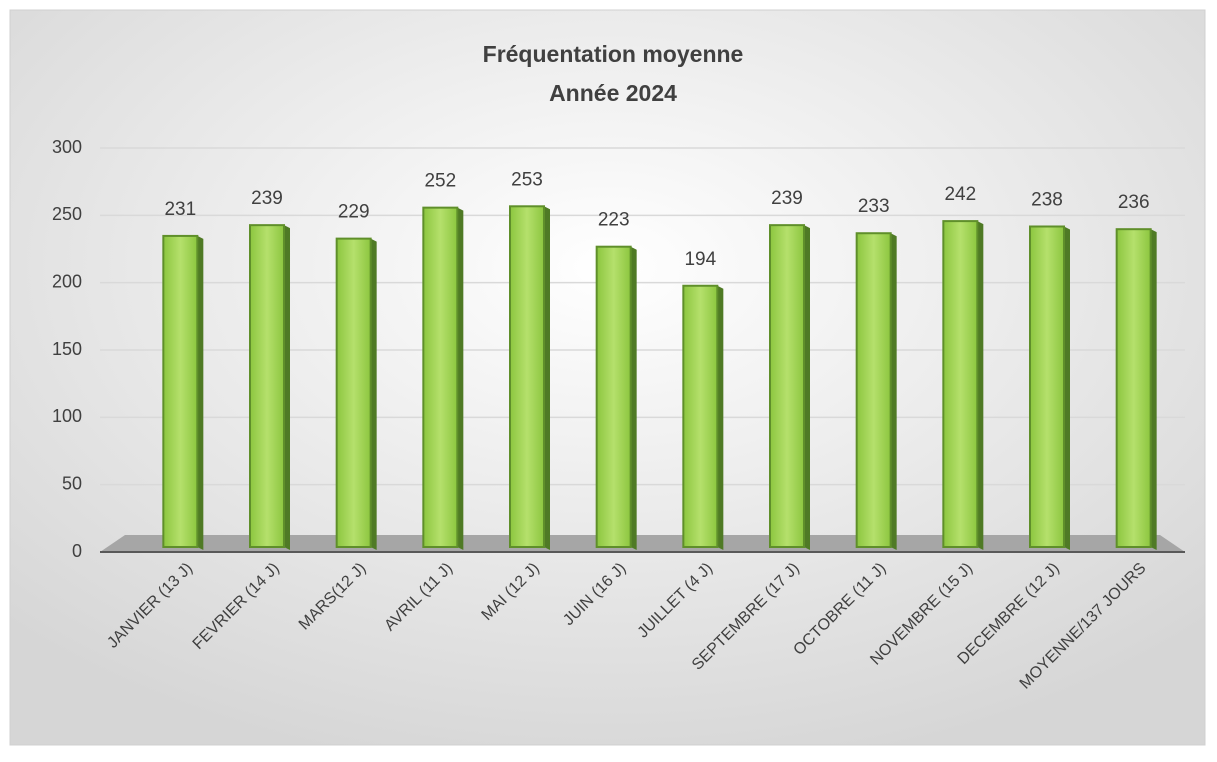  Describe the element at coordinates (614, 220) in the screenshot. I see `data-label: 223` at that location.